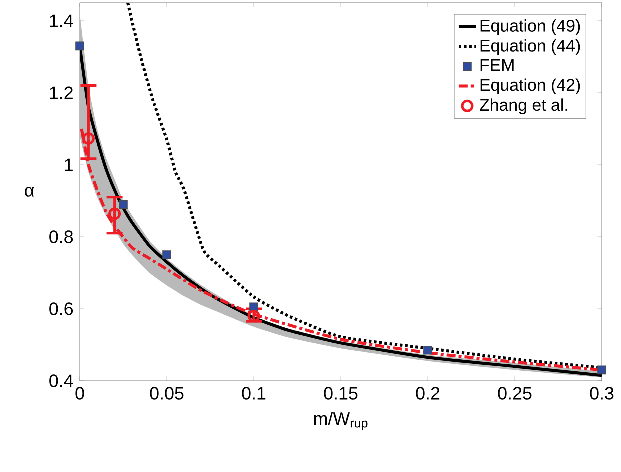 Image resolution: width=621 pixels, height=472 pixels. I want to click on y-tick-label: 1, so click(69, 165).